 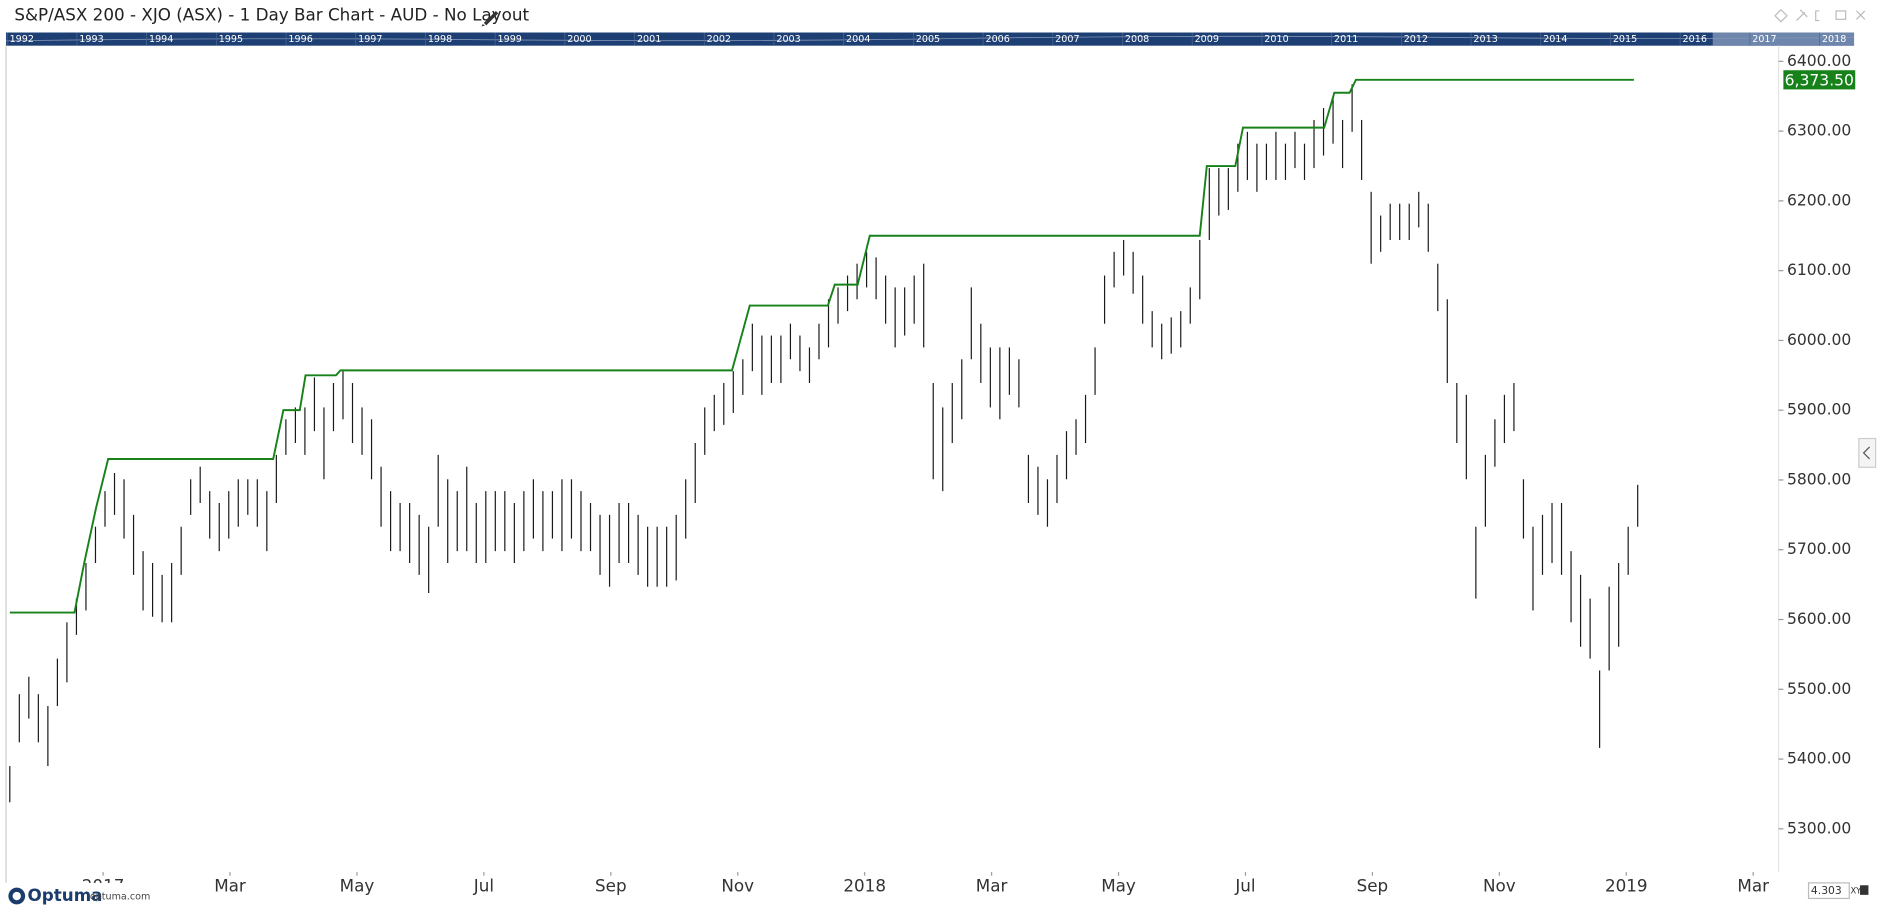 What do you see at coordinates (1819, 61) in the screenshot?
I see `y-tick-label: 6400.00` at bounding box center [1819, 61].